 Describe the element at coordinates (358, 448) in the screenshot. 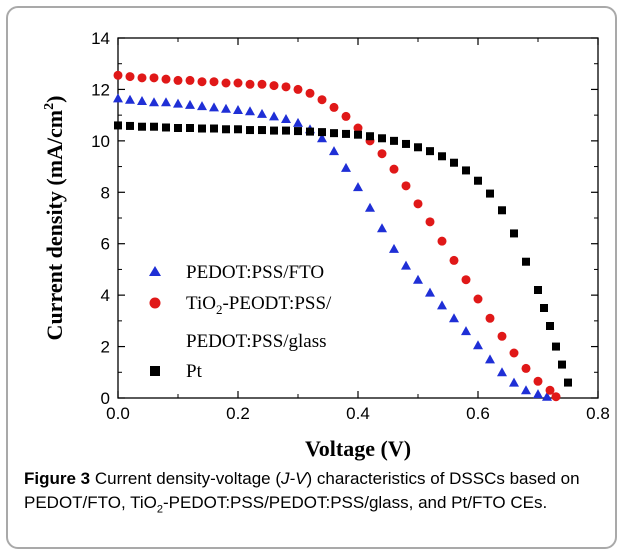

I see `x-axis-label: Voltage (V)` at that location.